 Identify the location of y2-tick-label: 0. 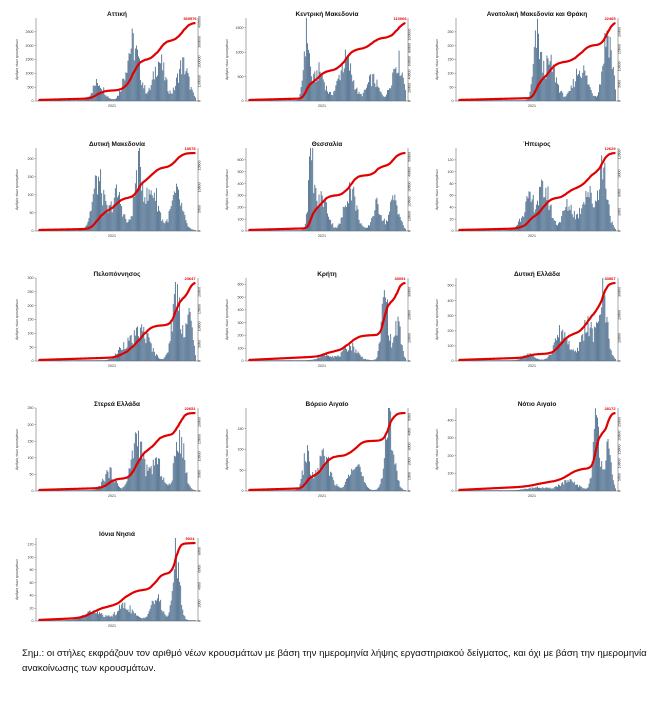
(410, 101).